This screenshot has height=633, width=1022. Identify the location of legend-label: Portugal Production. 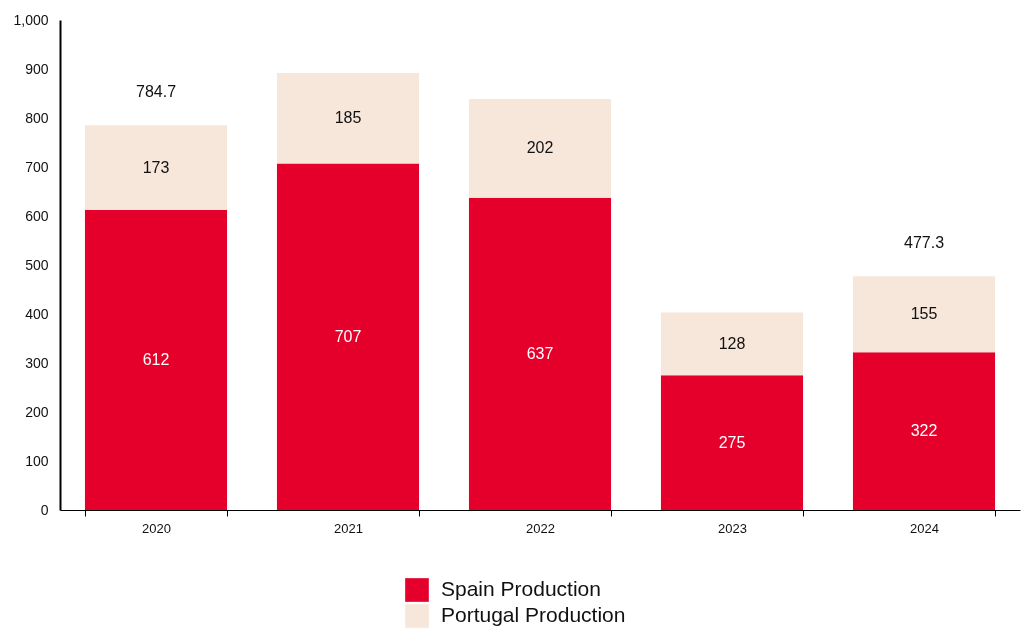
(533, 614).